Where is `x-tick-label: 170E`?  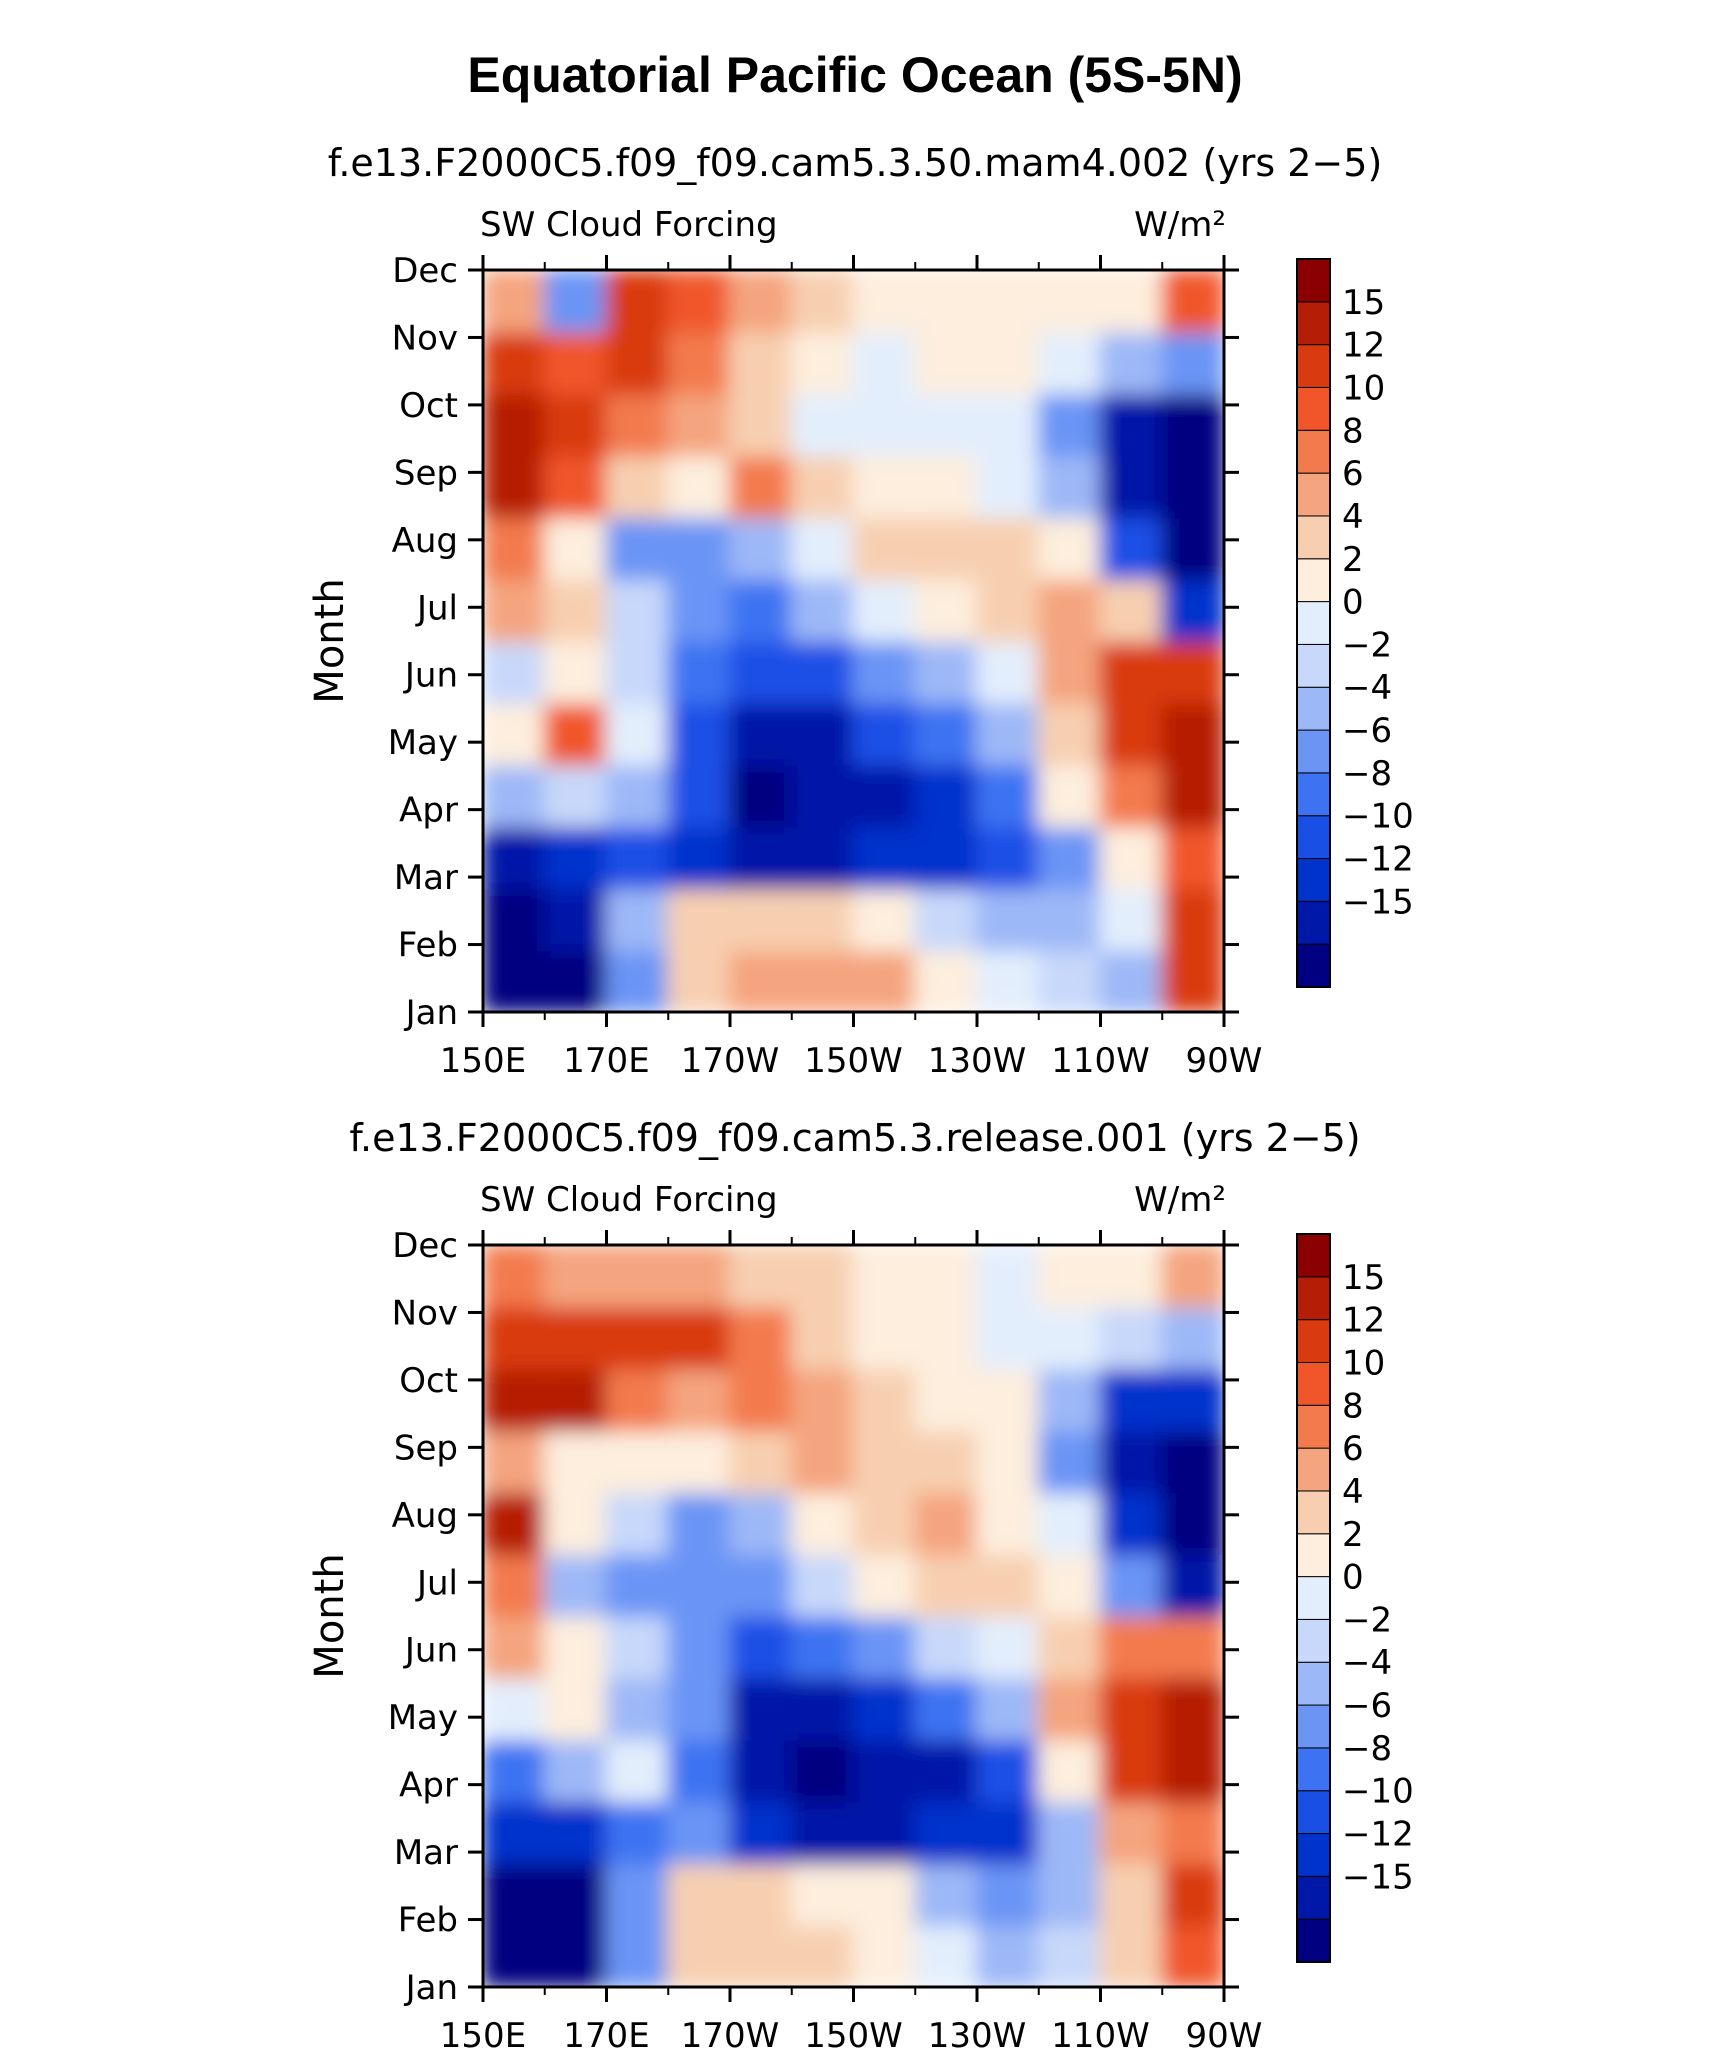
x-tick-label: 170E is located at coordinates (606, 1061).